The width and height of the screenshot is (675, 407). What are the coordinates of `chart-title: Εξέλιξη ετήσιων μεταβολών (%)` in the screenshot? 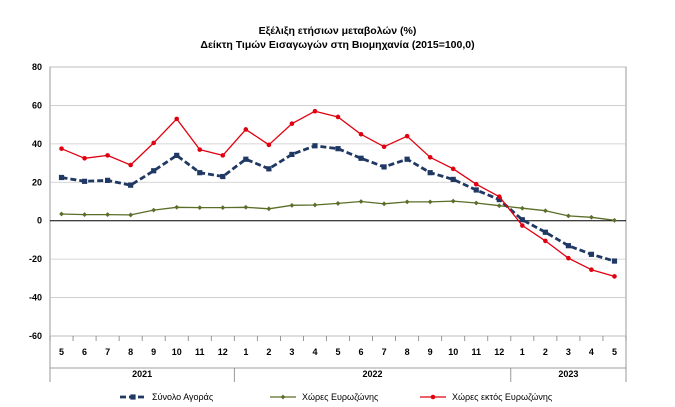 It's located at (337, 31).